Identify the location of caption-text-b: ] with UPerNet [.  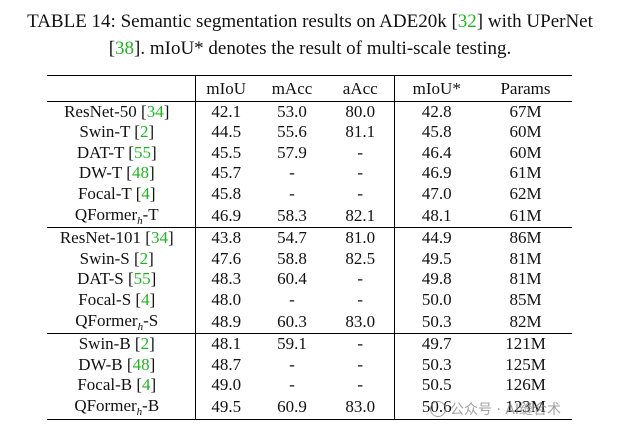
(350, 35).